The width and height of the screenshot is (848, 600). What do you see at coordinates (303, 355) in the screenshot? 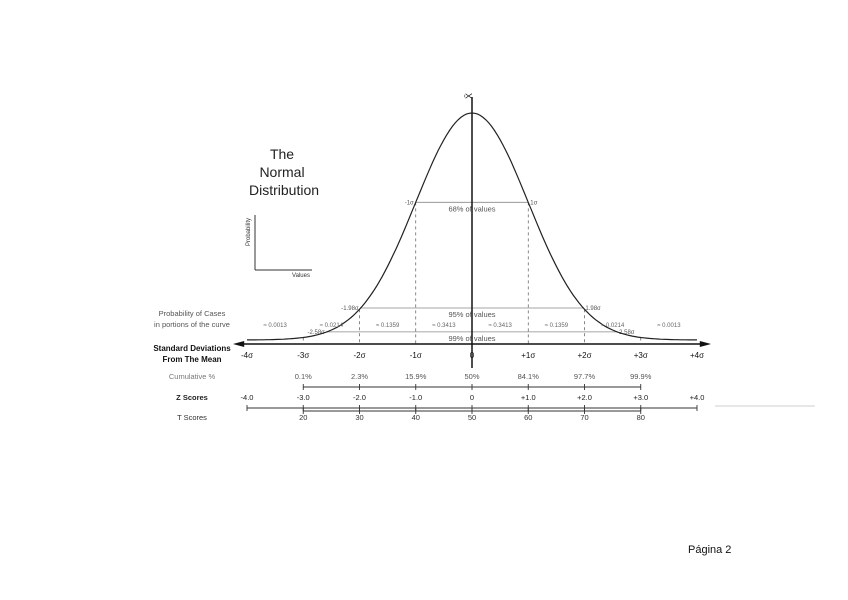
I see `sd-tick-label: -3σ` at bounding box center [303, 355].